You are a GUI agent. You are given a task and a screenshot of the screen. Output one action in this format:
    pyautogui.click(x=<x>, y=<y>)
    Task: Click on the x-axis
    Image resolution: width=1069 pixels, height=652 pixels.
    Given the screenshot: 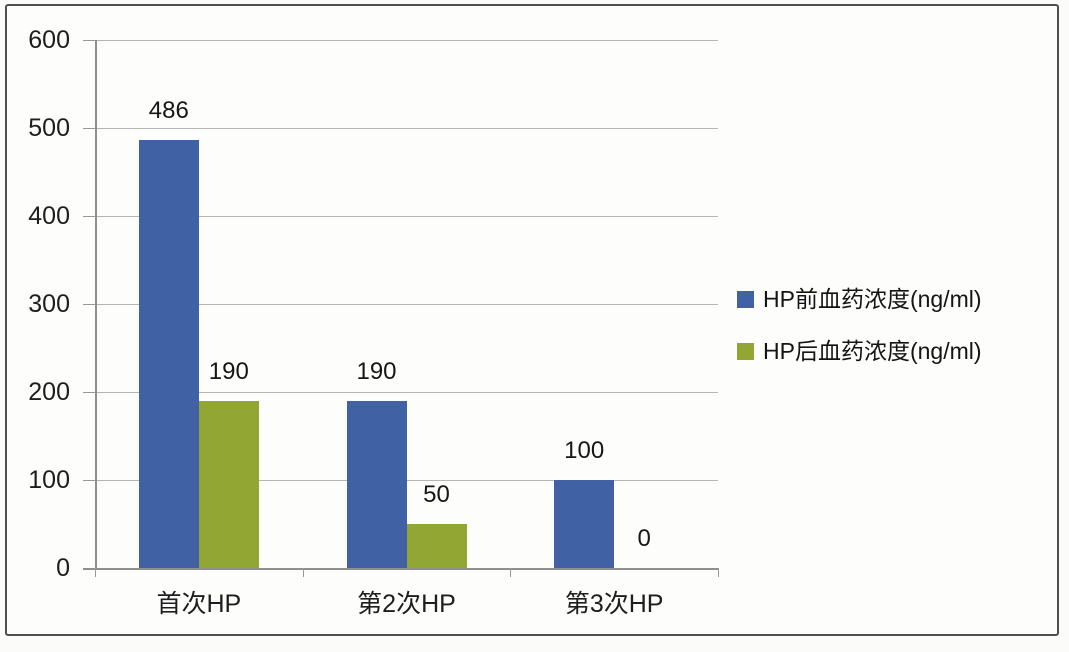 What is the action you would take?
    pyautogui.click(x=400, y=569)
    